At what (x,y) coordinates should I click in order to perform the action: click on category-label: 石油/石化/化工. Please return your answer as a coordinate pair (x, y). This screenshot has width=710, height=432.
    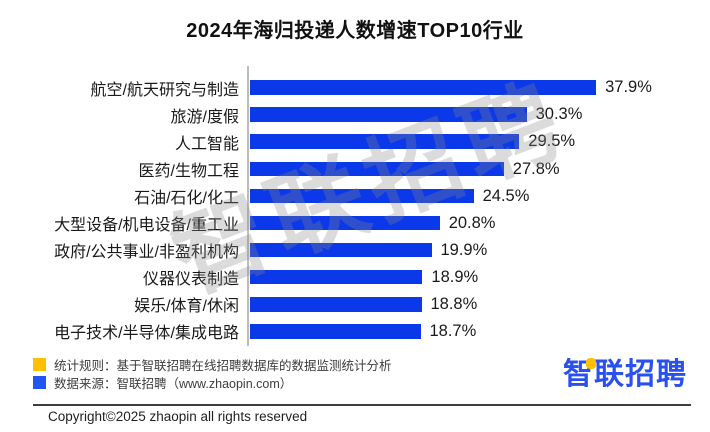
    Looking at the image, I should click on (186, 198).